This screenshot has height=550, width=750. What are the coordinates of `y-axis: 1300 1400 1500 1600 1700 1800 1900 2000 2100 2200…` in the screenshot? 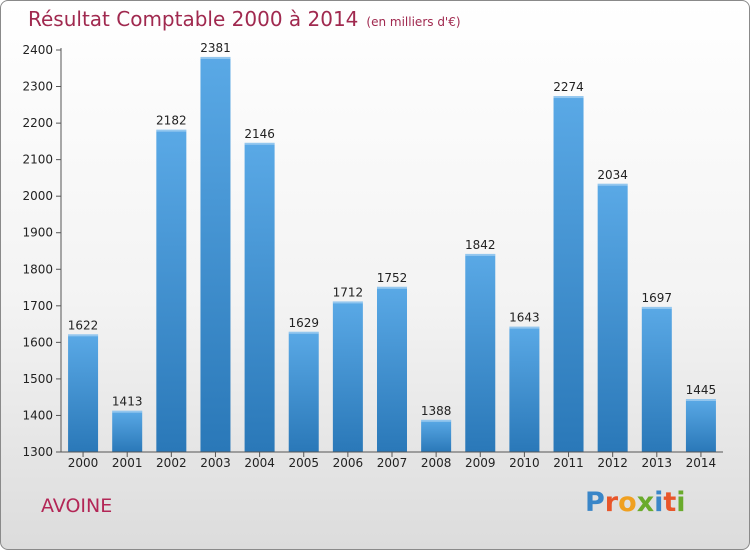 It's located at (42, 251).